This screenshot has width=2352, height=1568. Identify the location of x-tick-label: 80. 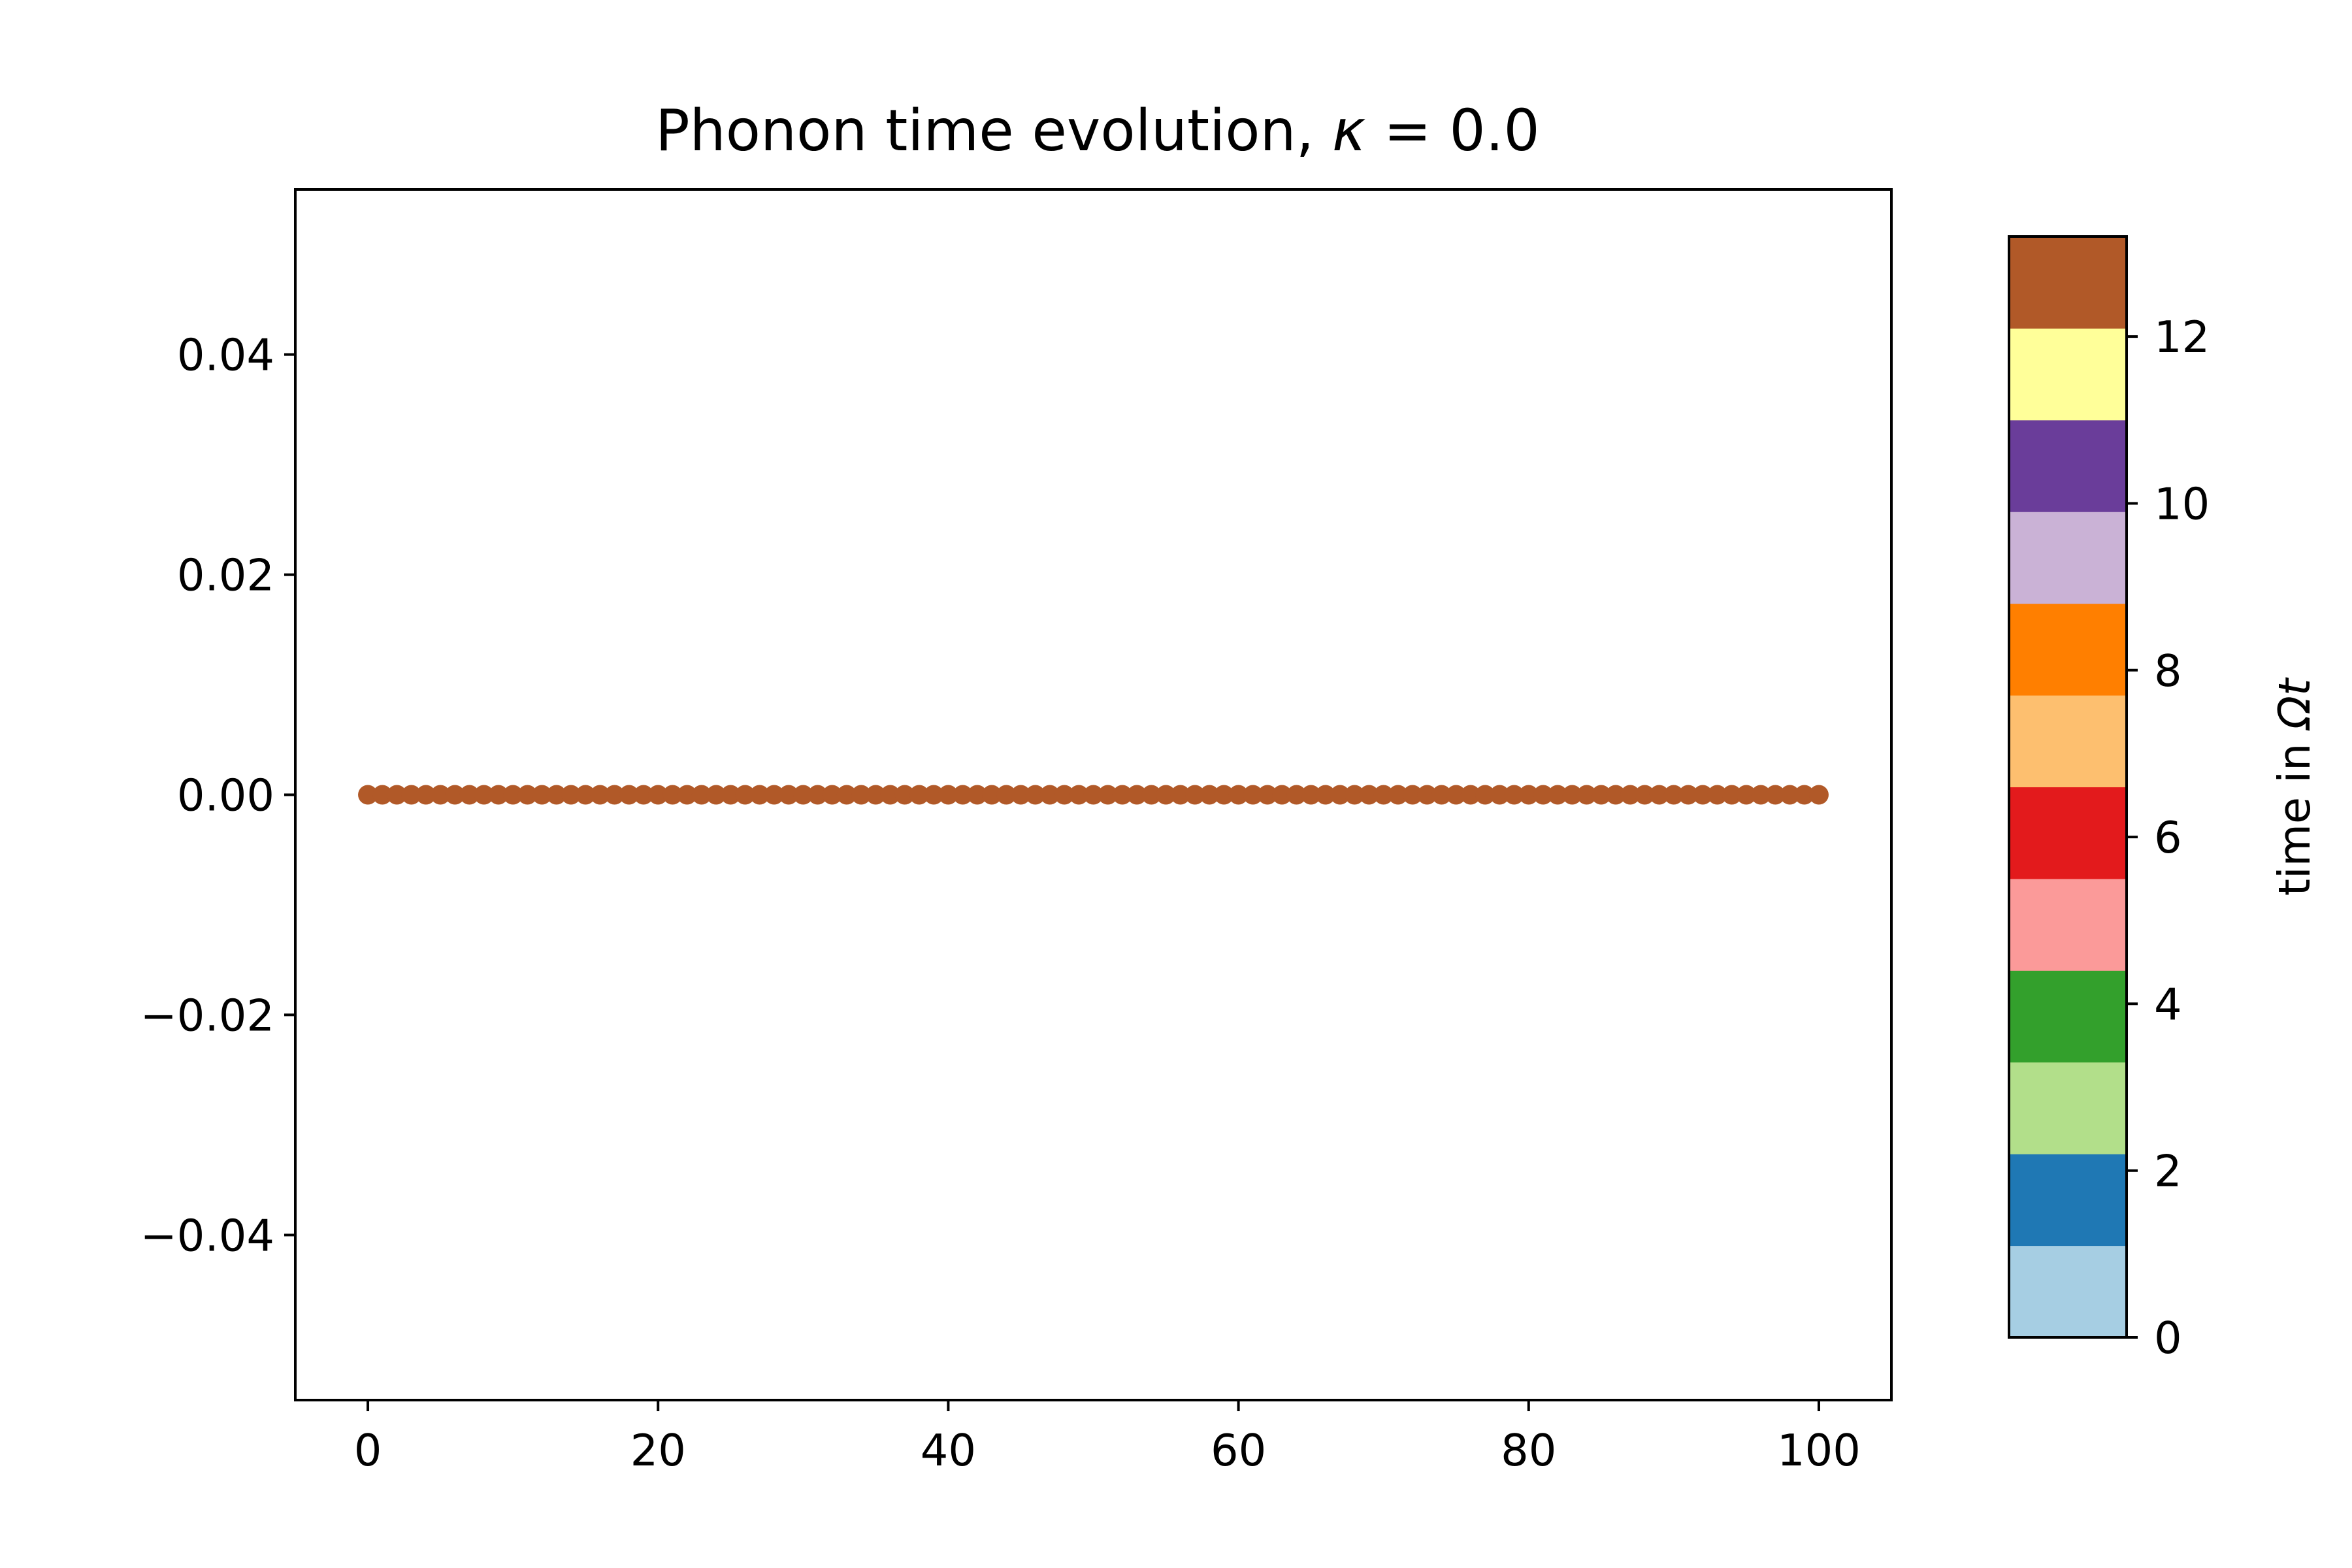
(1528, 1450).